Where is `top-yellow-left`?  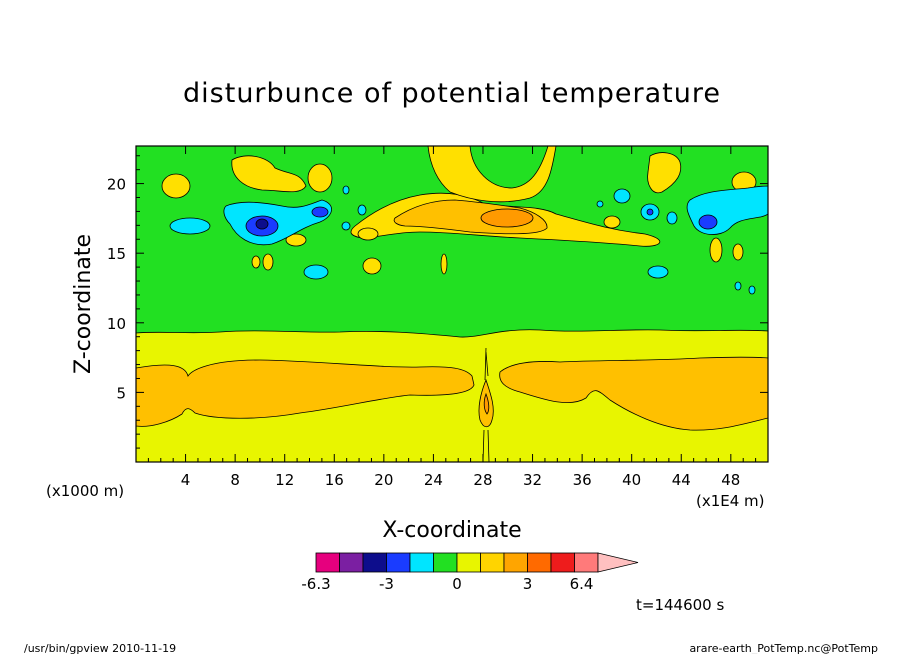
top-yellow-left is located at coordinates (269, 174).